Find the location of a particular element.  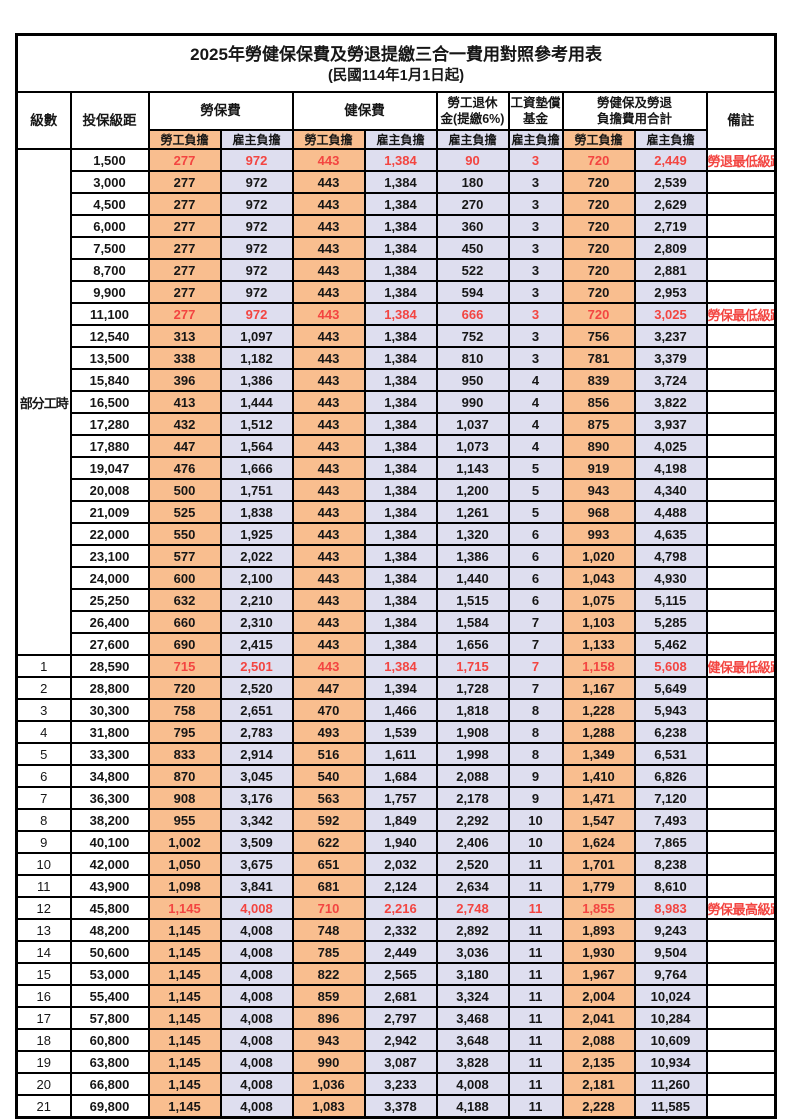

cell-labor-employer: 1,666 is located at coordinates (256, 468).